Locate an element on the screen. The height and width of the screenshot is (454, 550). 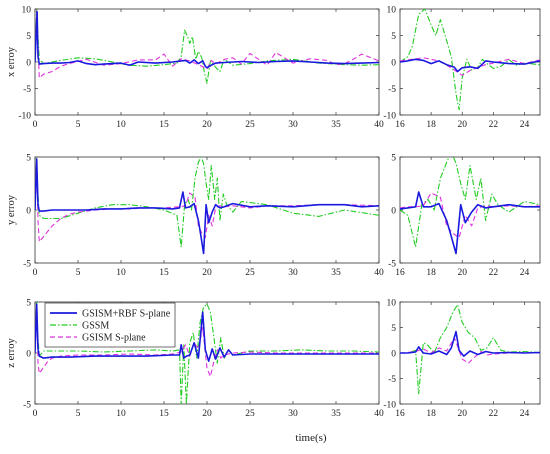
x-axis-label: time(s) is located at coordinates (310, 438).